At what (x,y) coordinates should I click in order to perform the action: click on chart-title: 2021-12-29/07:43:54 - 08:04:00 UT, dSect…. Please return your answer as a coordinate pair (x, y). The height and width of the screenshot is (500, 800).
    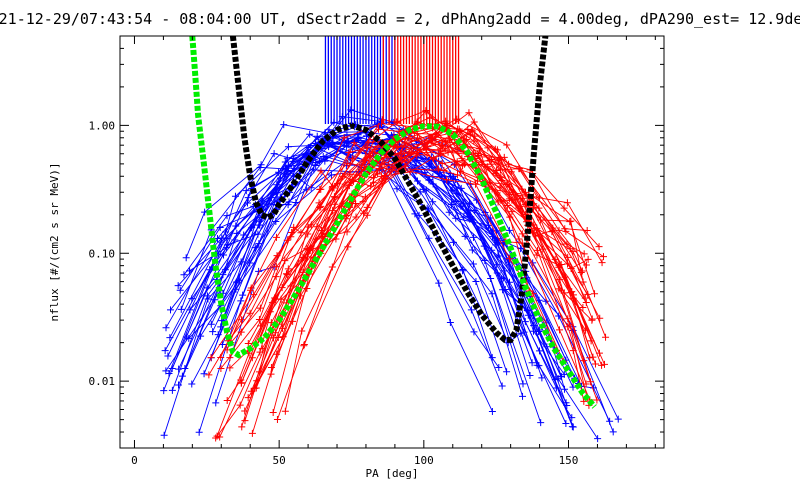
    Looking at the image, I should click on (400, 19).